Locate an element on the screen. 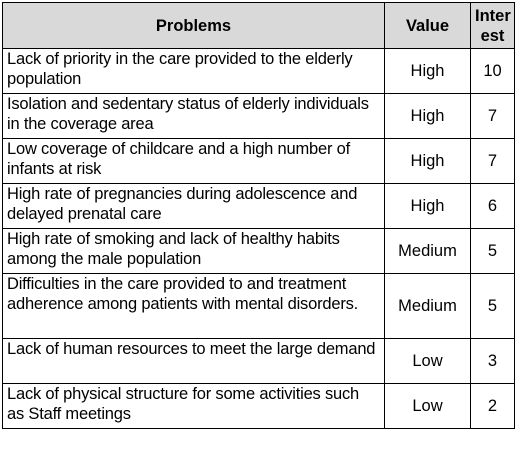 This screenshot has height=473, width=516. header-interest: Inter est is located at coordinates (492, 25).